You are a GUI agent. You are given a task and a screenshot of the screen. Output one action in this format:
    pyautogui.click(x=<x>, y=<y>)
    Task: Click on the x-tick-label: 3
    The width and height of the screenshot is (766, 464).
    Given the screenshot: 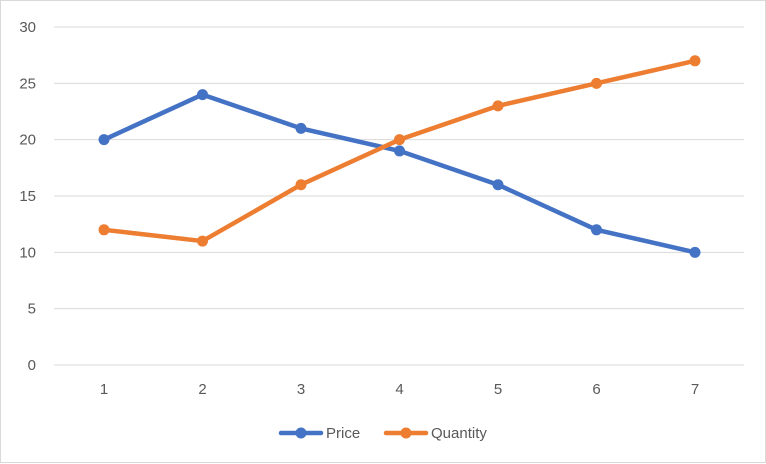 What is the action you would take?
    pyautogui.click(x=301, y=389)
    